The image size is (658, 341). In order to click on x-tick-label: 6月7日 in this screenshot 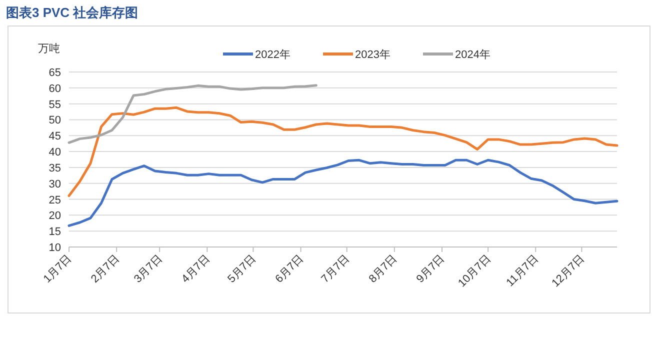, I will do `click(289, 269)`.